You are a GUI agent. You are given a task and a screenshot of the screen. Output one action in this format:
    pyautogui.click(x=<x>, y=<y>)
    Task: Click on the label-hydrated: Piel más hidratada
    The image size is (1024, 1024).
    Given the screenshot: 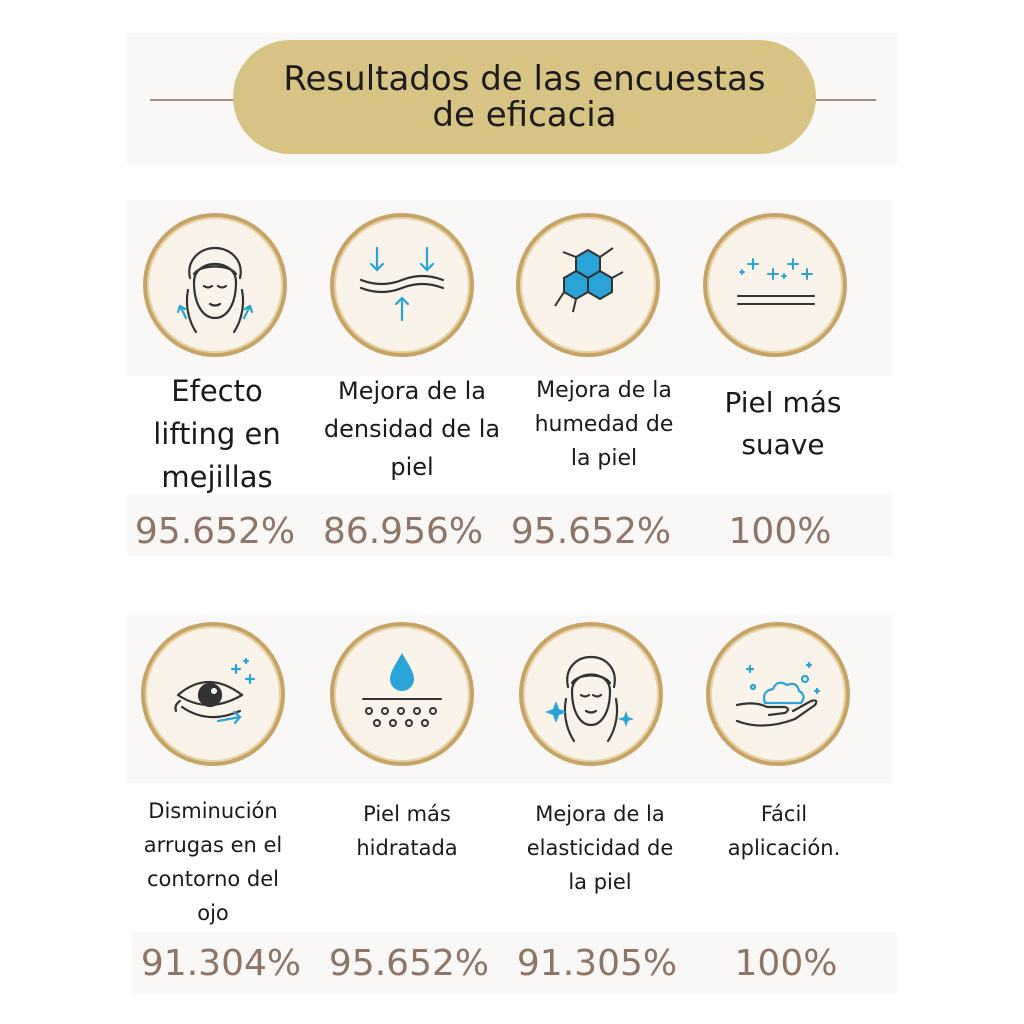 What is the action you would take?
    pyautogui.click(x=407, y=831)
    